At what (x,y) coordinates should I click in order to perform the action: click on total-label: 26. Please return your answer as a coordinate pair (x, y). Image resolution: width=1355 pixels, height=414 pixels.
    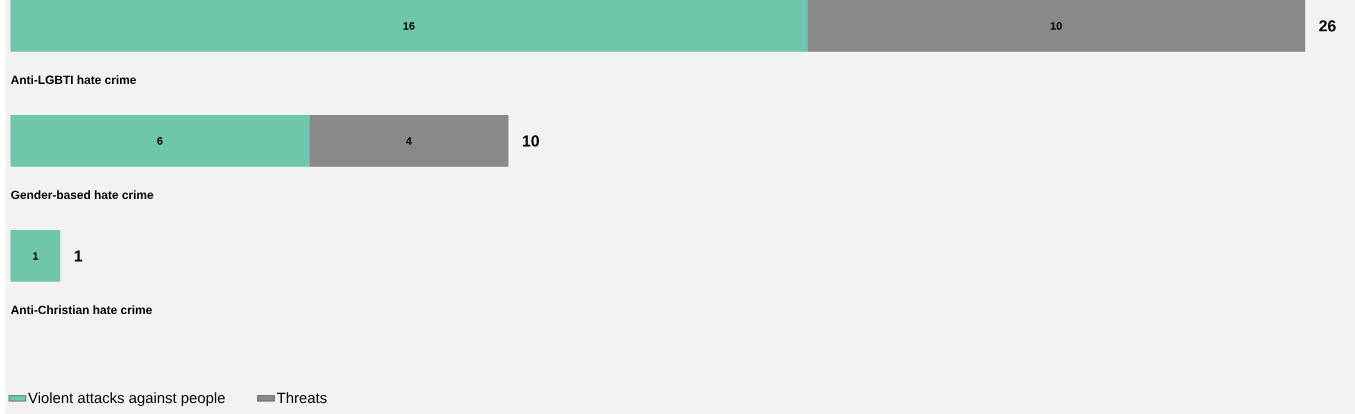
    Looking at the image, I should click on (1327, 26).